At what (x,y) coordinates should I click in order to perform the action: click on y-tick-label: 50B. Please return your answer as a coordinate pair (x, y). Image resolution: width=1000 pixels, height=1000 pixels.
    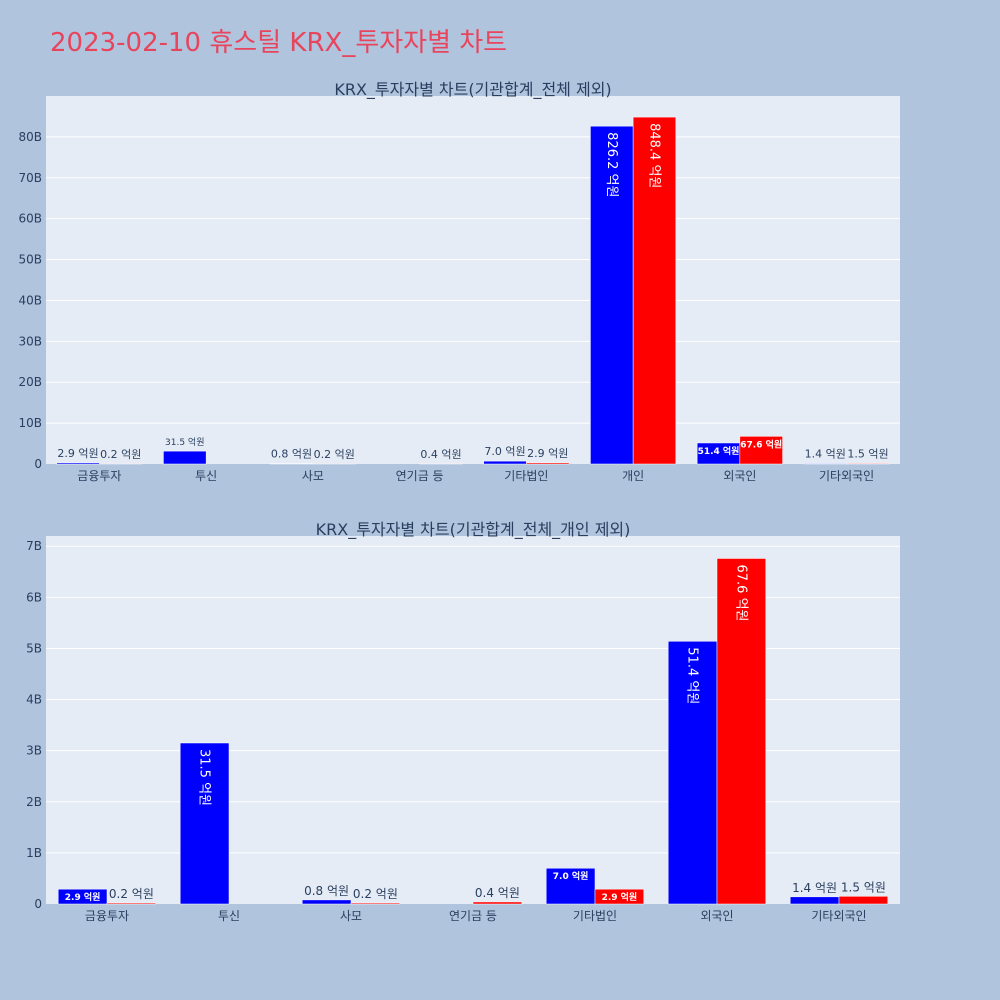
    Looking at the image, I should click on (30, 260).